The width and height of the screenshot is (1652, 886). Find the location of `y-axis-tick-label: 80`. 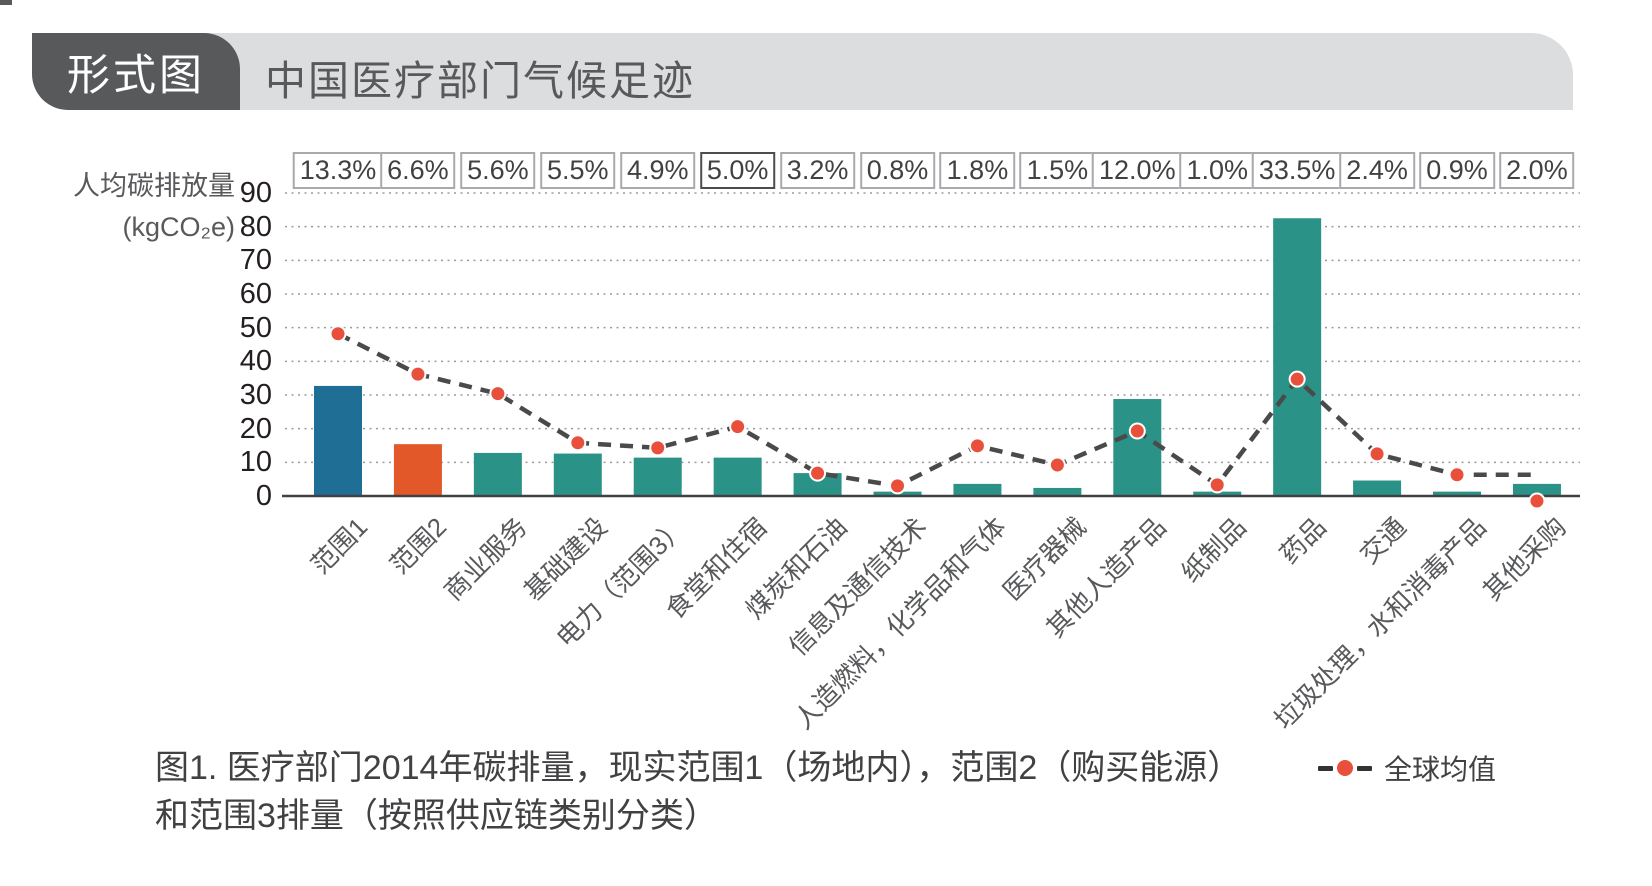

y-axis-tick-label: 80 is located at coordinates (255, 226).